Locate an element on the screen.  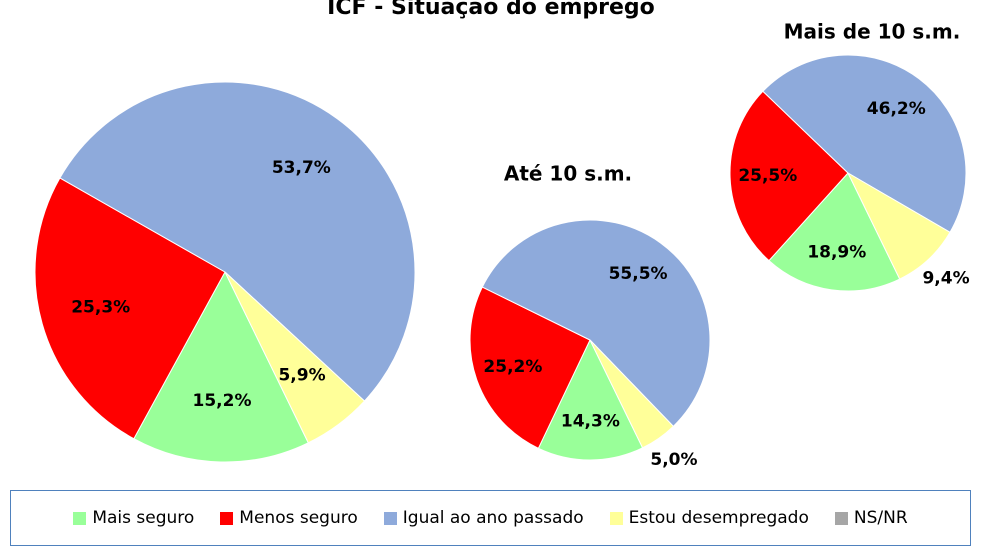
legend-item: Estou desempregado is located at coordinates (709, 518).